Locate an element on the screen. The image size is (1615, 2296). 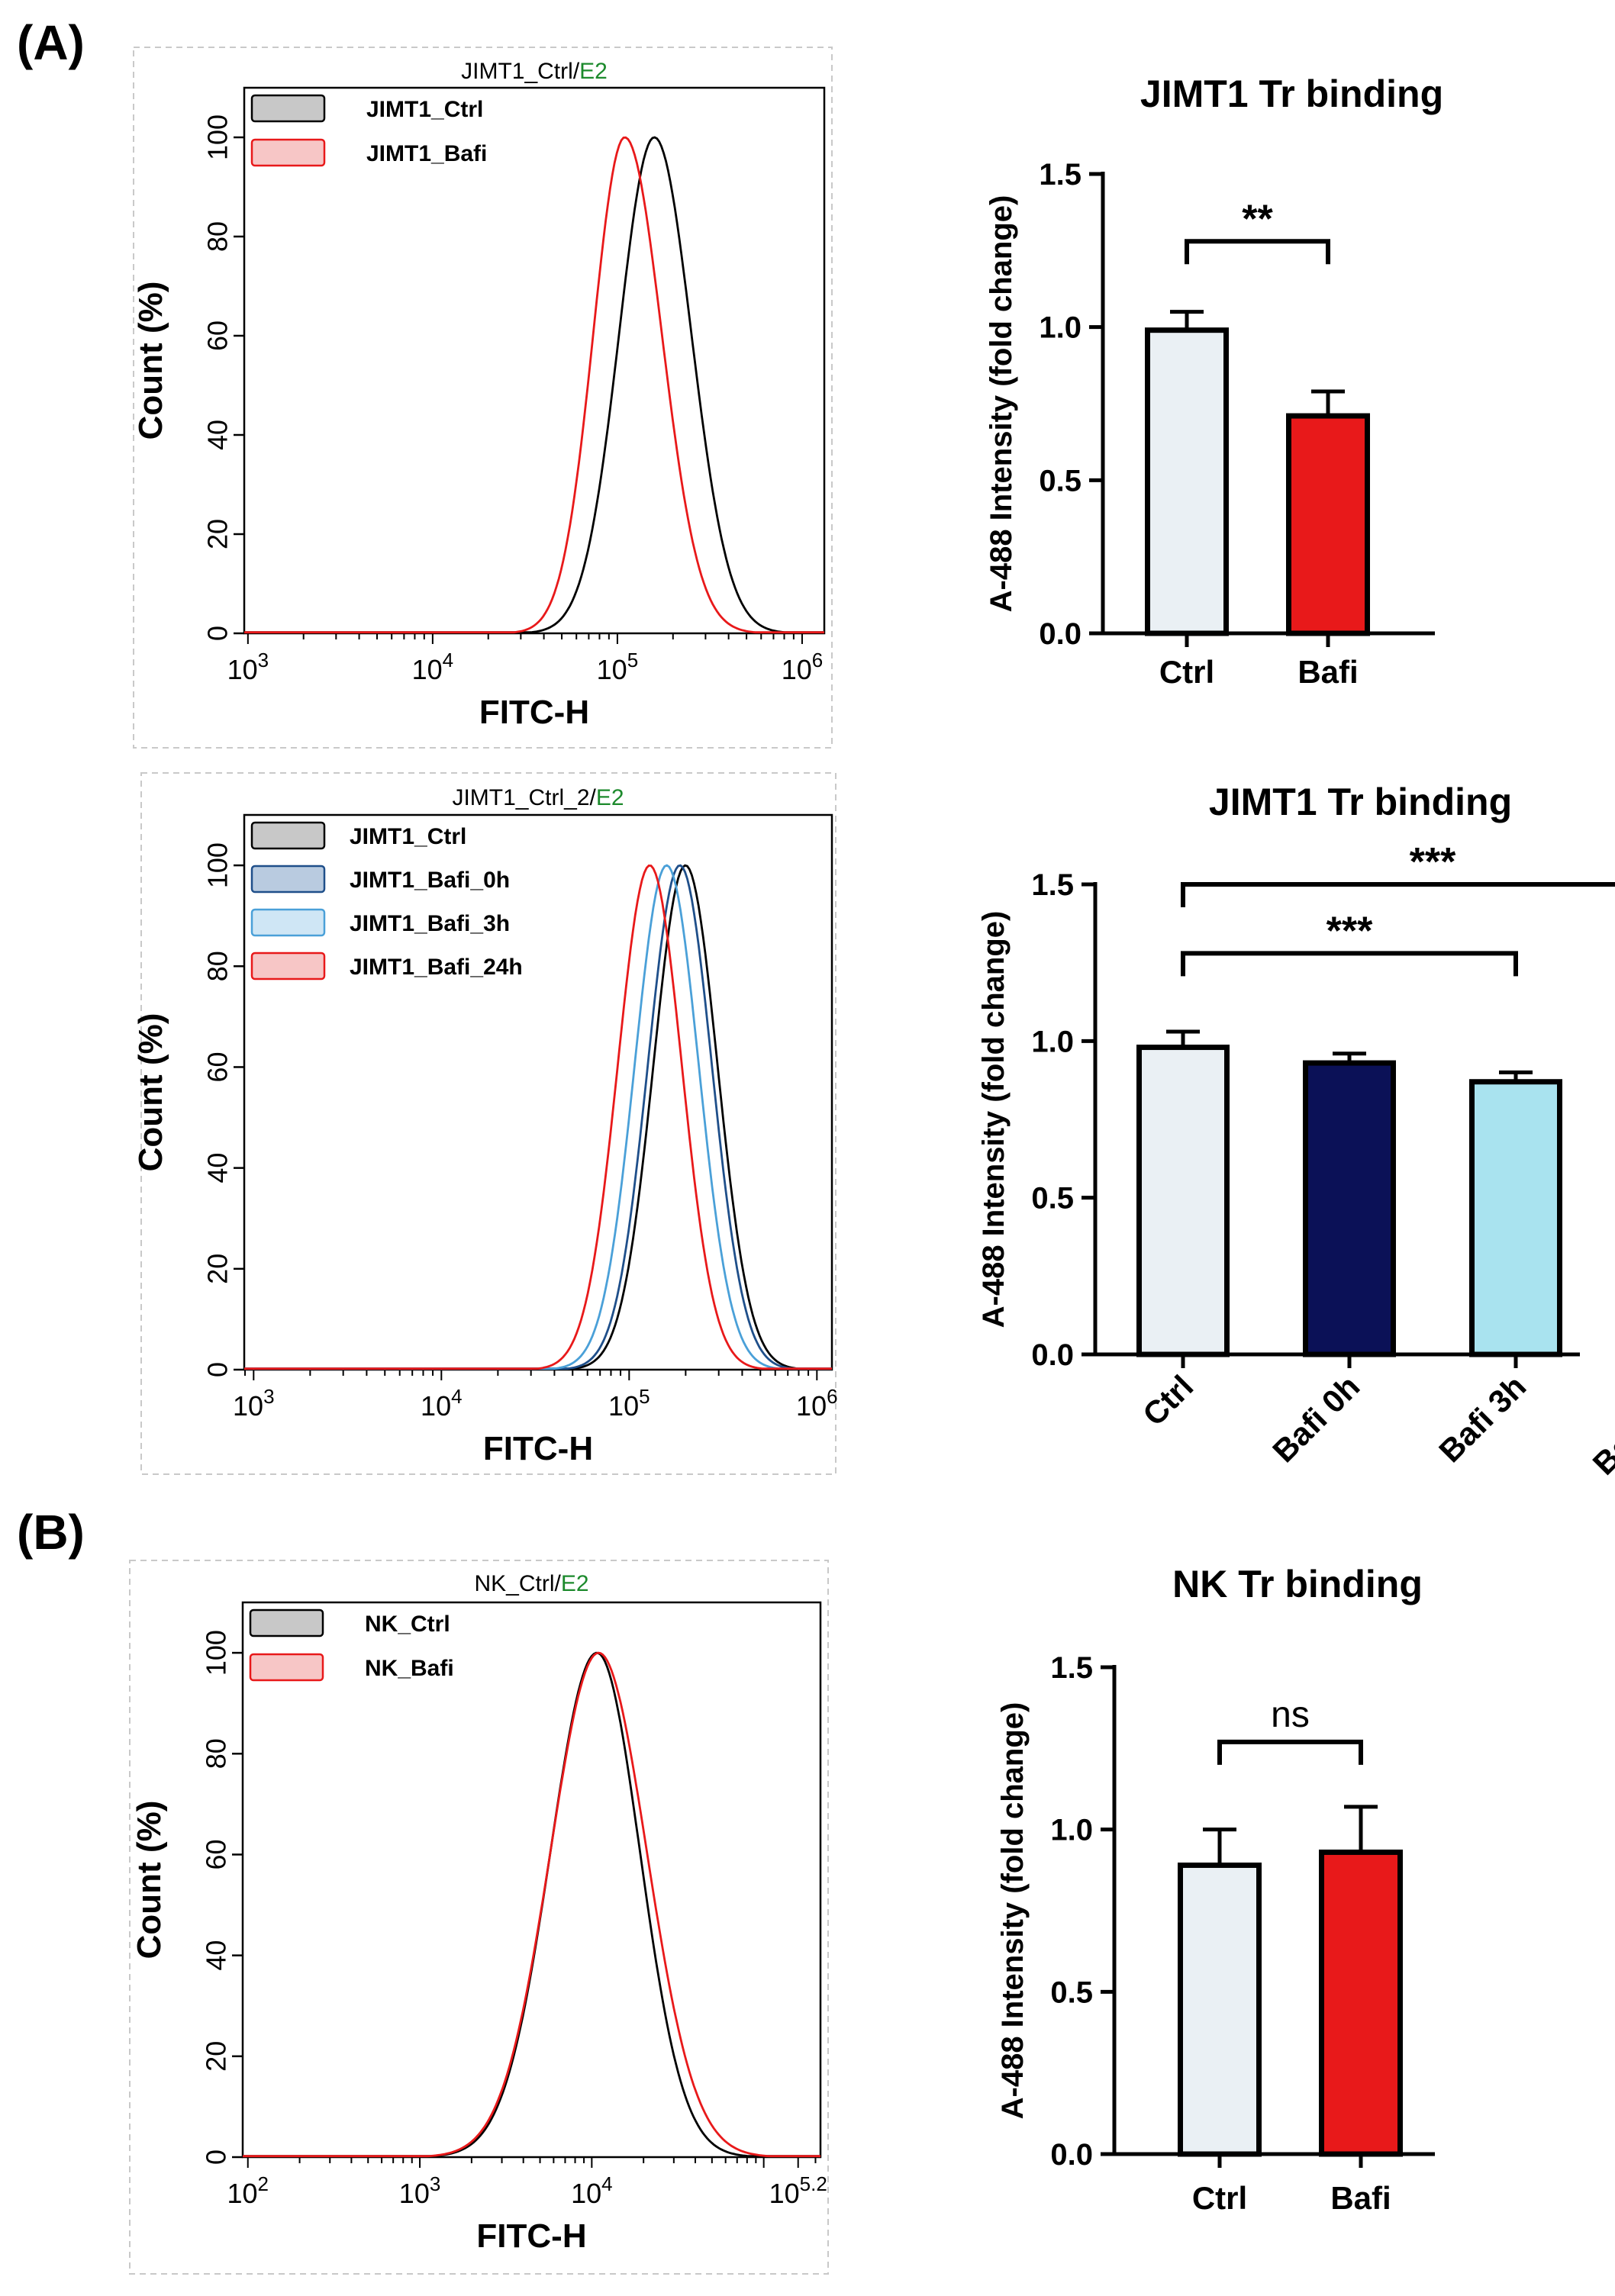
x-tick-exponent: 5.2 is located at coordinates (813, 2183).